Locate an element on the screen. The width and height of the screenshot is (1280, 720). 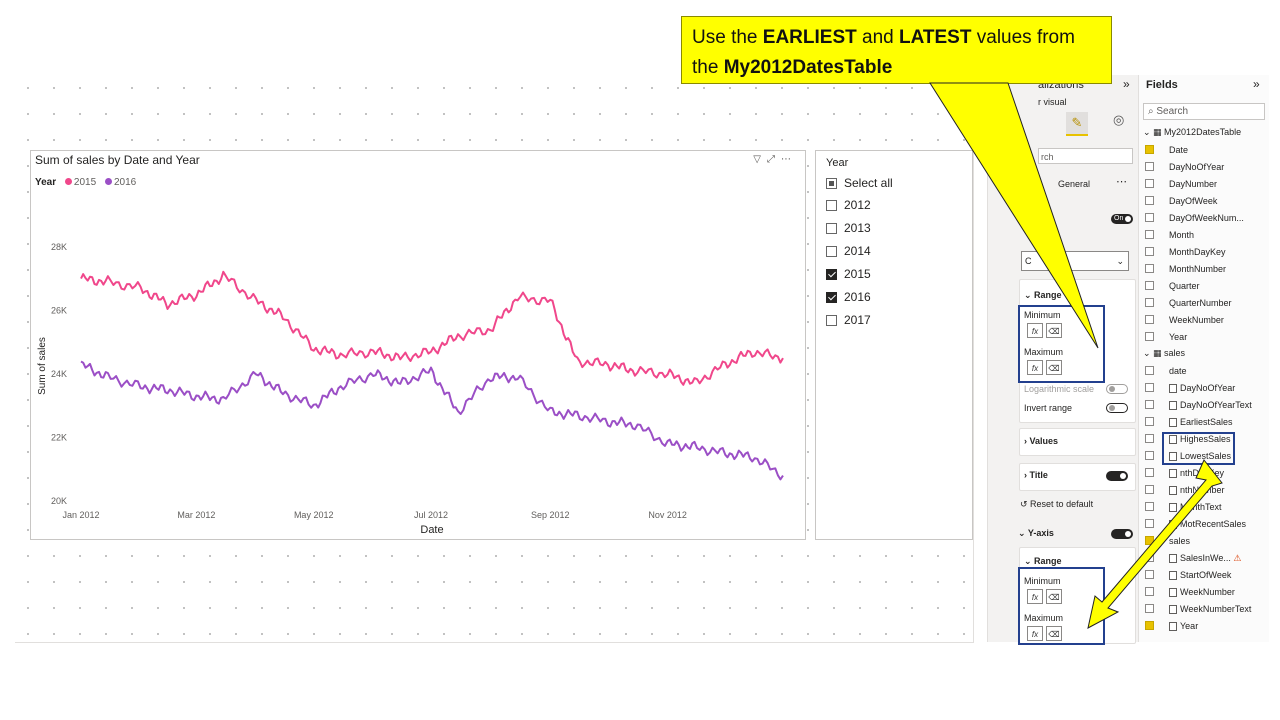
x-range-header: ⌄ Range is located at coordinates (1043, 295).